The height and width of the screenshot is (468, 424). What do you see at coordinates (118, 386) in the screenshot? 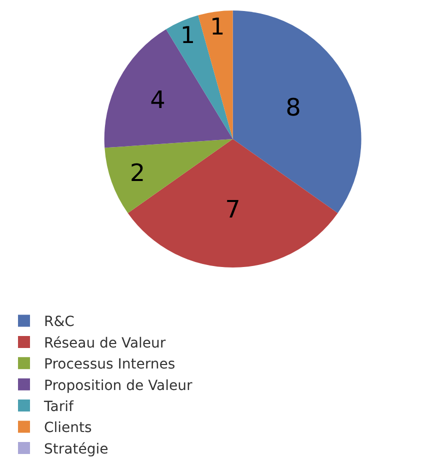
I see `legend-label: Proposition de Valeur` at bounding box center [118, 386].